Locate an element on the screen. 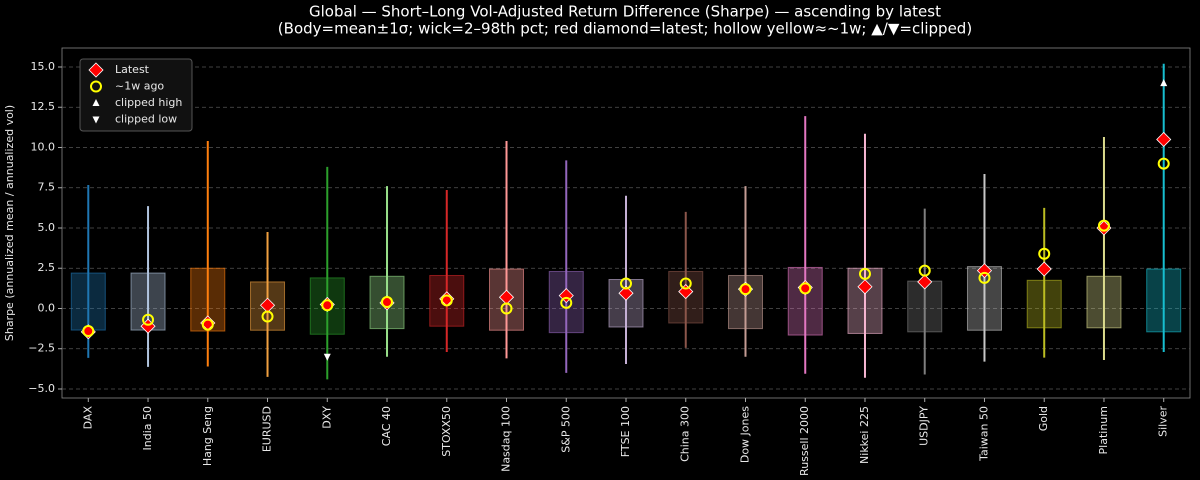 This screenshot has width=1200, height=480. y-tick-label: 5.0 is located at coordinates (47, 227).